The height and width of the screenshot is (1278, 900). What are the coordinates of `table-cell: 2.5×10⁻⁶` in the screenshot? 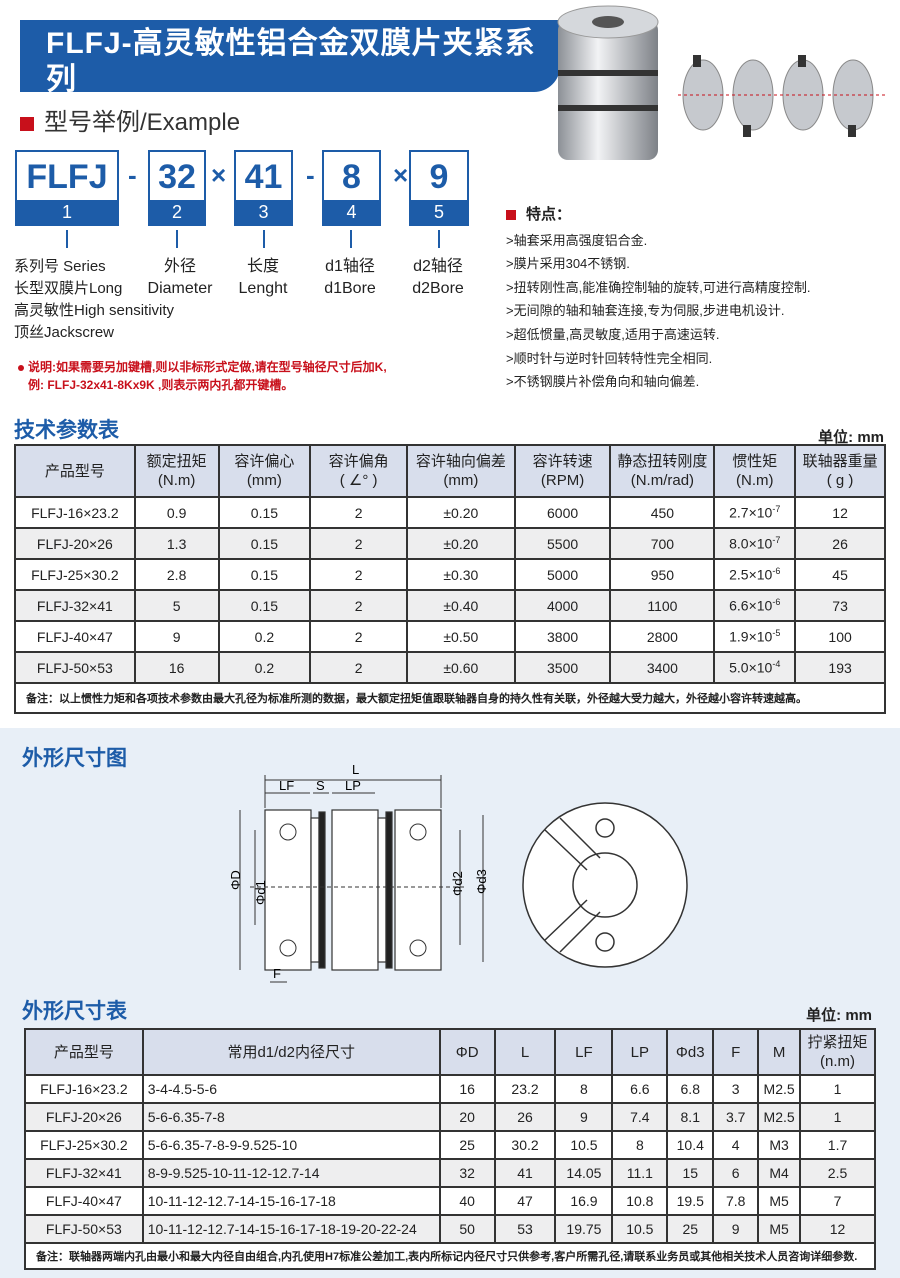 It's located at (755, 574).